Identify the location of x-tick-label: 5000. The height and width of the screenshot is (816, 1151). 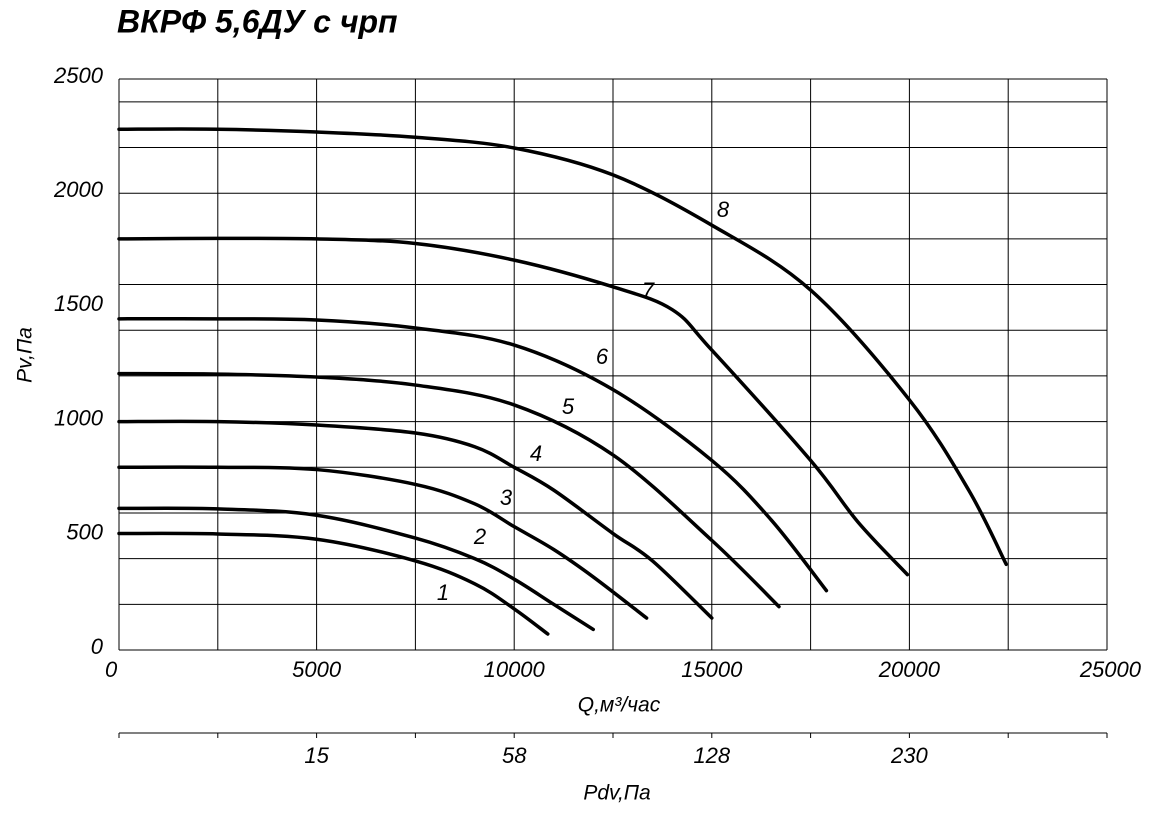
(317, 669).